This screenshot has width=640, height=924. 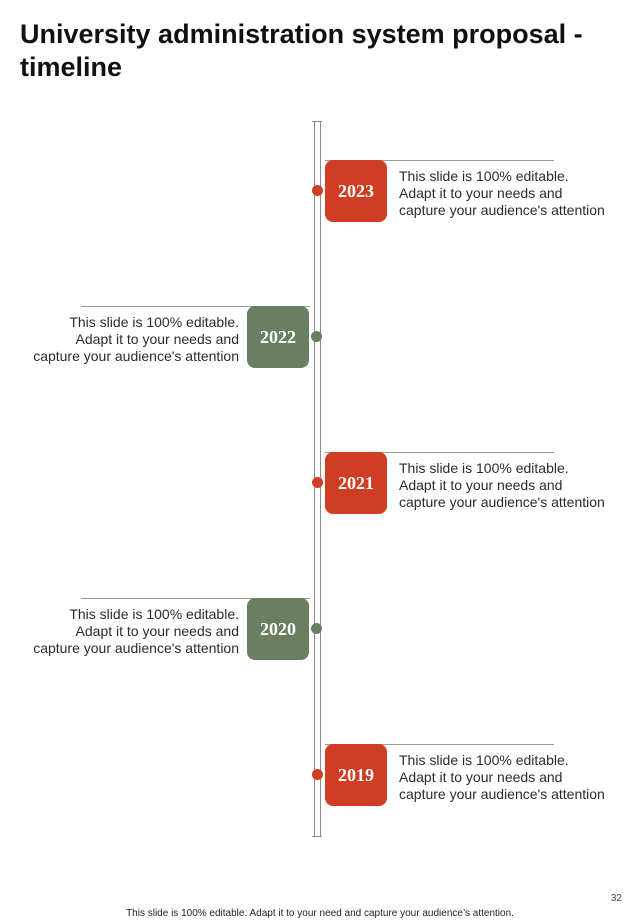 What do you see at coordinates (616, 898) in the screenshot?
I see `page-number: 32` at bounding box center [616, 898].